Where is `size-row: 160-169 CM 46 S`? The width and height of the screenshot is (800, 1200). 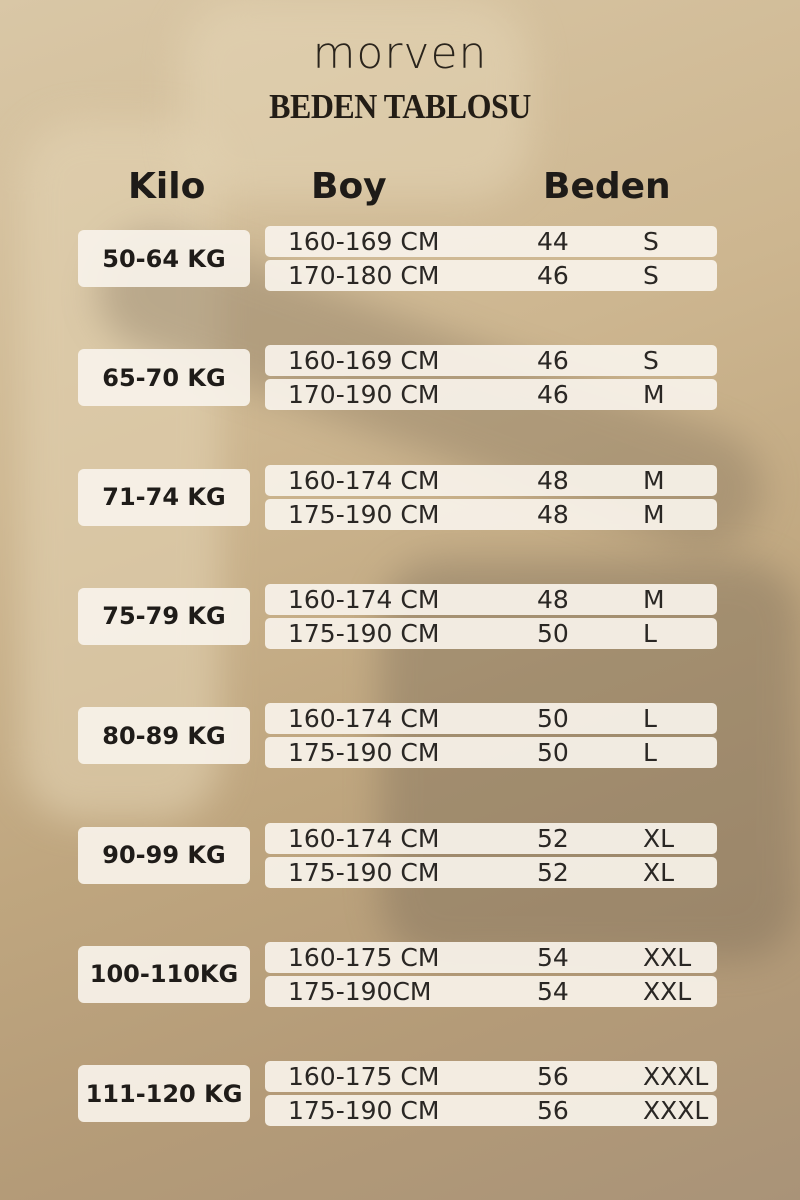 size-row: 160-169 CM 46 S is located at coordinates (491, 361).